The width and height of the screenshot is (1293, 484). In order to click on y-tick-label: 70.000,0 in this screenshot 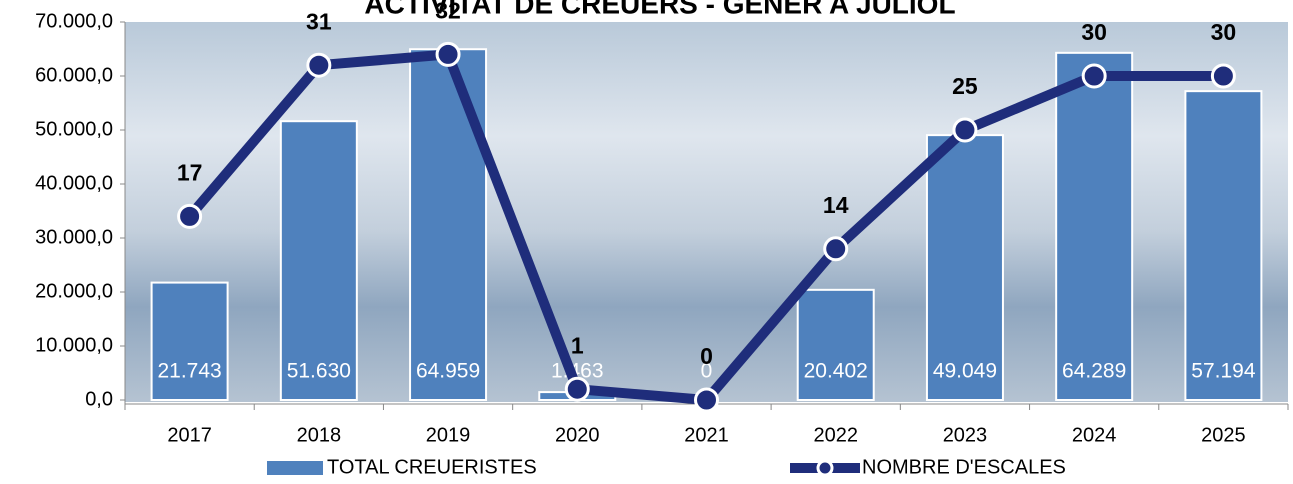, I will do `click(74, 21)`.